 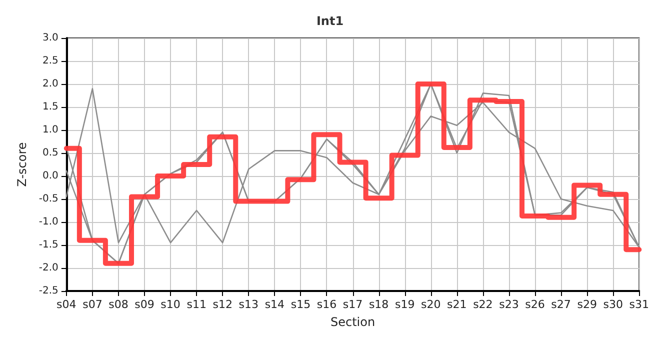 I want to click on x-tick-label: s27, so click(x=561, y=304).